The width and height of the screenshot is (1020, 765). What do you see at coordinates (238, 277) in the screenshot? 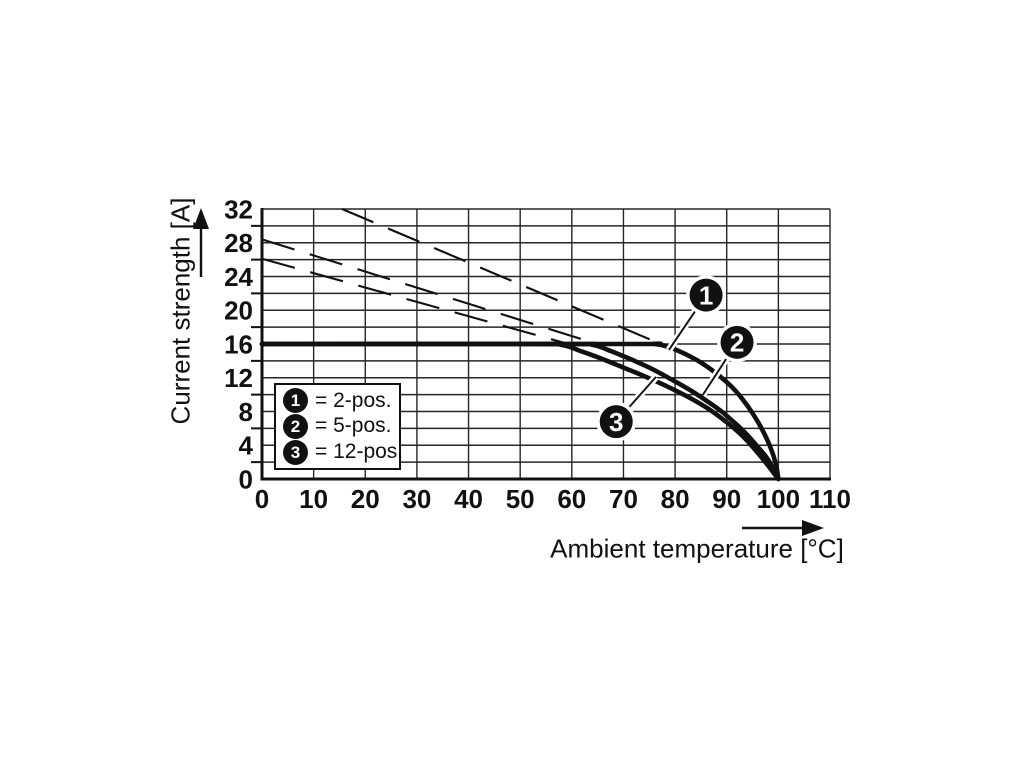
I see `y-tick-label-24: 24` at bounding box center [238, 277].